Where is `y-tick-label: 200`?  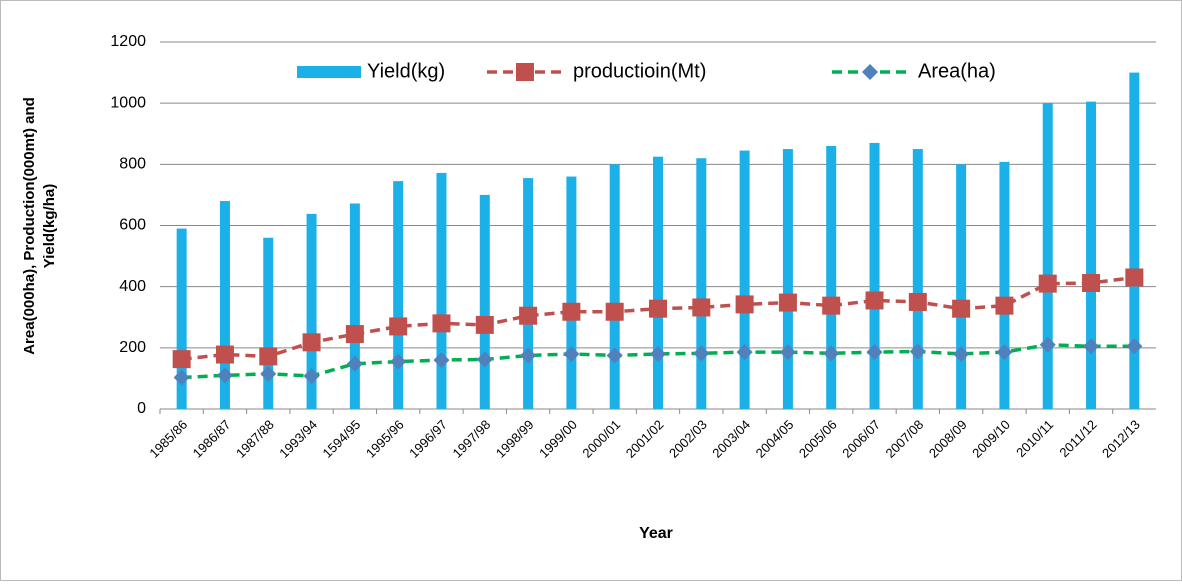 y-tick-label: 200 is located at coordinates (132, 347).